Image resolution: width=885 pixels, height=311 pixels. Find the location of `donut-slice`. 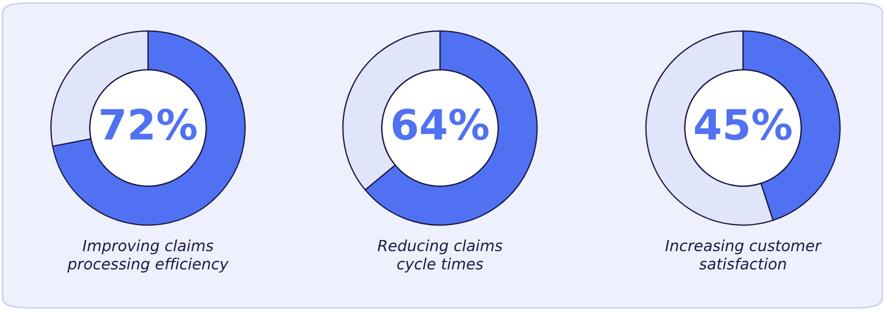

donut-slice is located at coordinates (149, 128).